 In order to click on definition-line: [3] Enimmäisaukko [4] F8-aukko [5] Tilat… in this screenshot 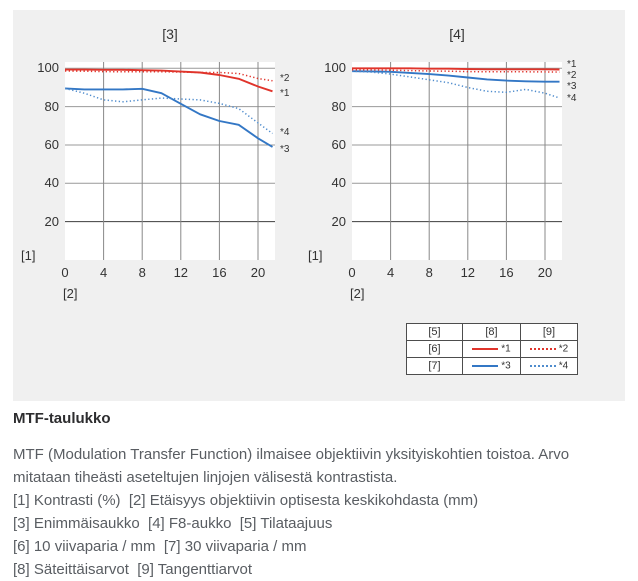, I will do `click(173, 523)`.